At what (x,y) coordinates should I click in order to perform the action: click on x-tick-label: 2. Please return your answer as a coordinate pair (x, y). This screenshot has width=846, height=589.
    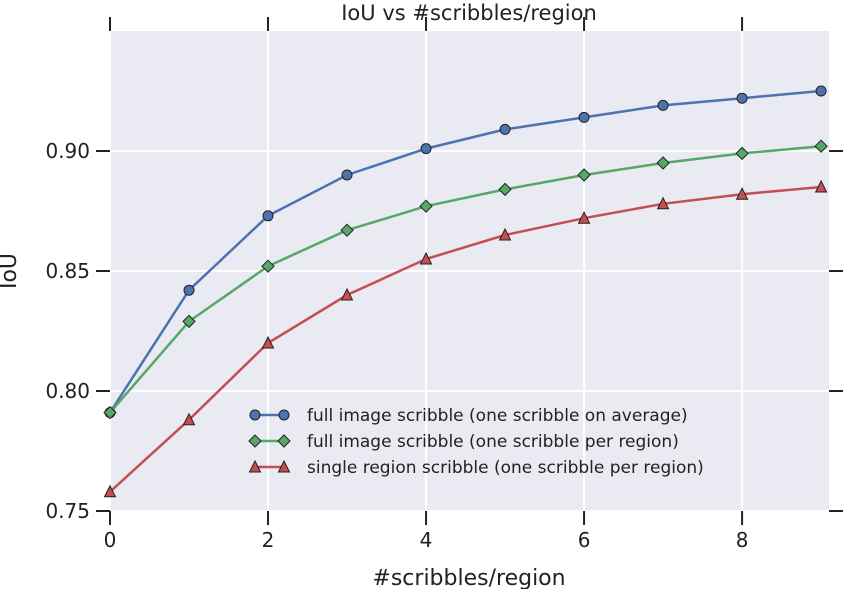
    Looking at the image, I should click on (268, 540).